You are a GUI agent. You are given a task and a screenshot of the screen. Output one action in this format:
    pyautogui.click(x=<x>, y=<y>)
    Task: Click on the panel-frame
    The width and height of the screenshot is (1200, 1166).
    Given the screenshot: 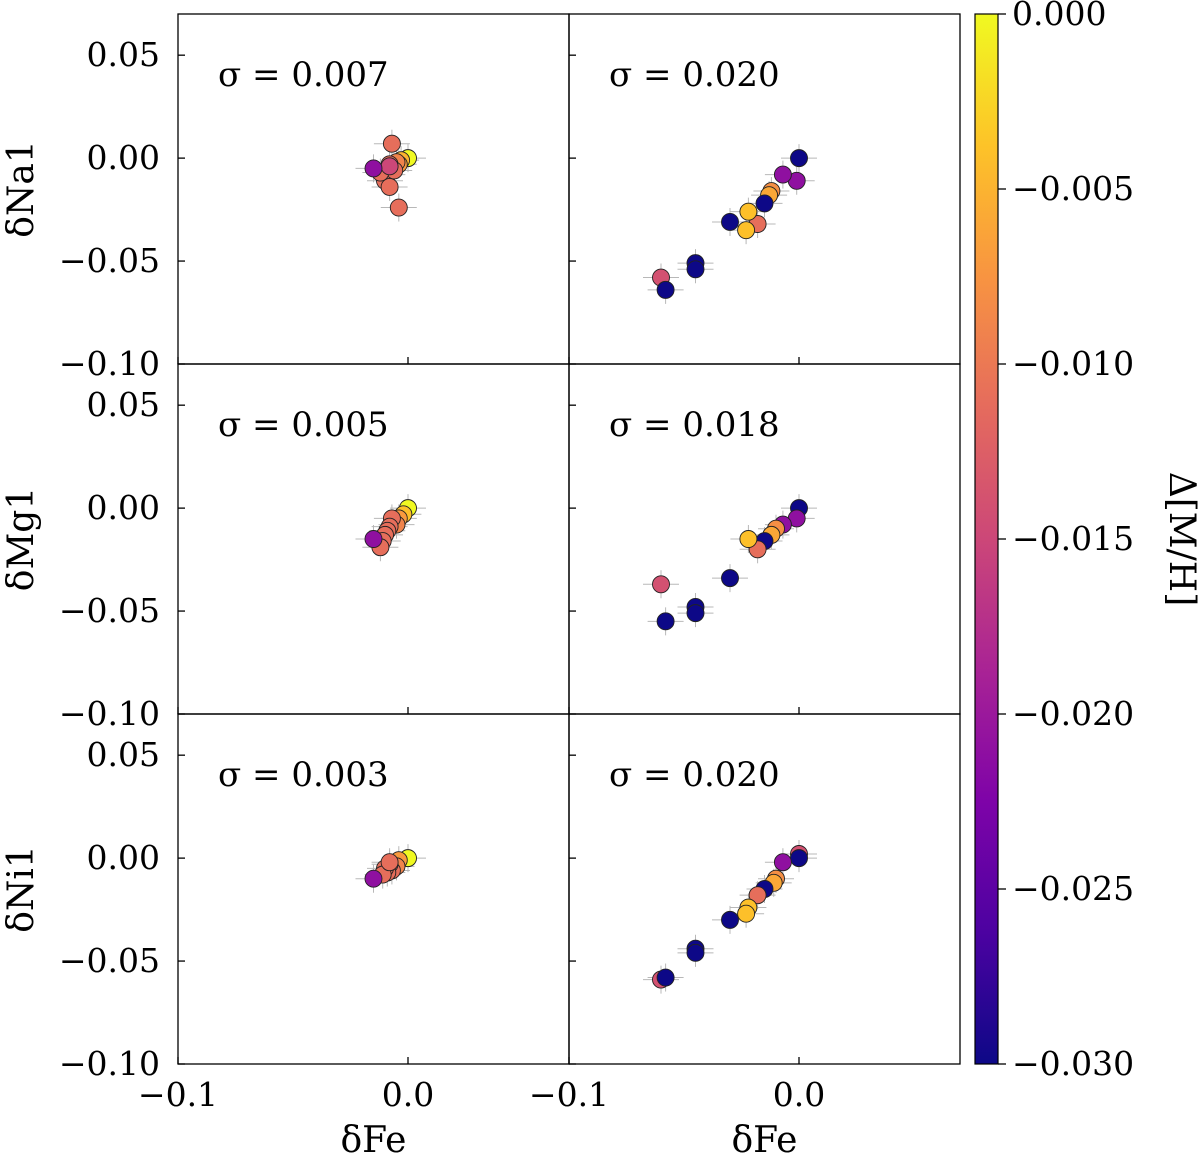 What is the action you would take?
    pyautogui.click(x=764, y=889)
    